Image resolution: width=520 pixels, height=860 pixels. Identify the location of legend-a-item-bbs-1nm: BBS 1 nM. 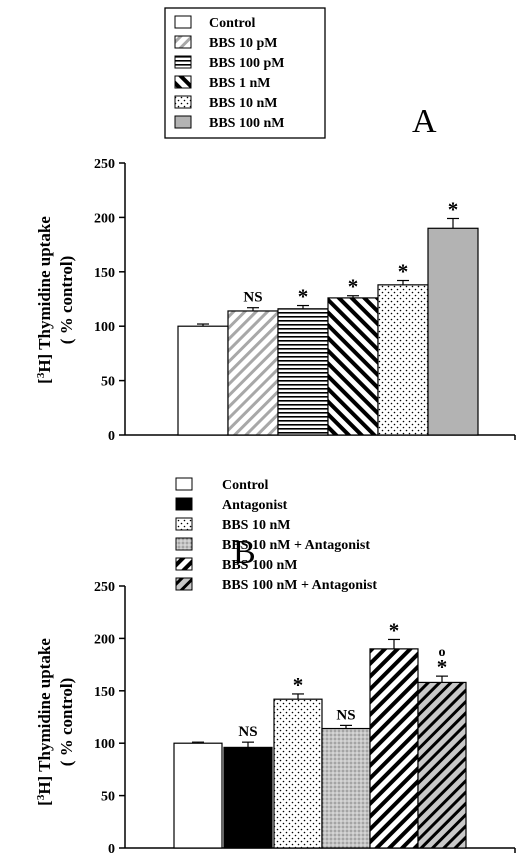
(222, 83).